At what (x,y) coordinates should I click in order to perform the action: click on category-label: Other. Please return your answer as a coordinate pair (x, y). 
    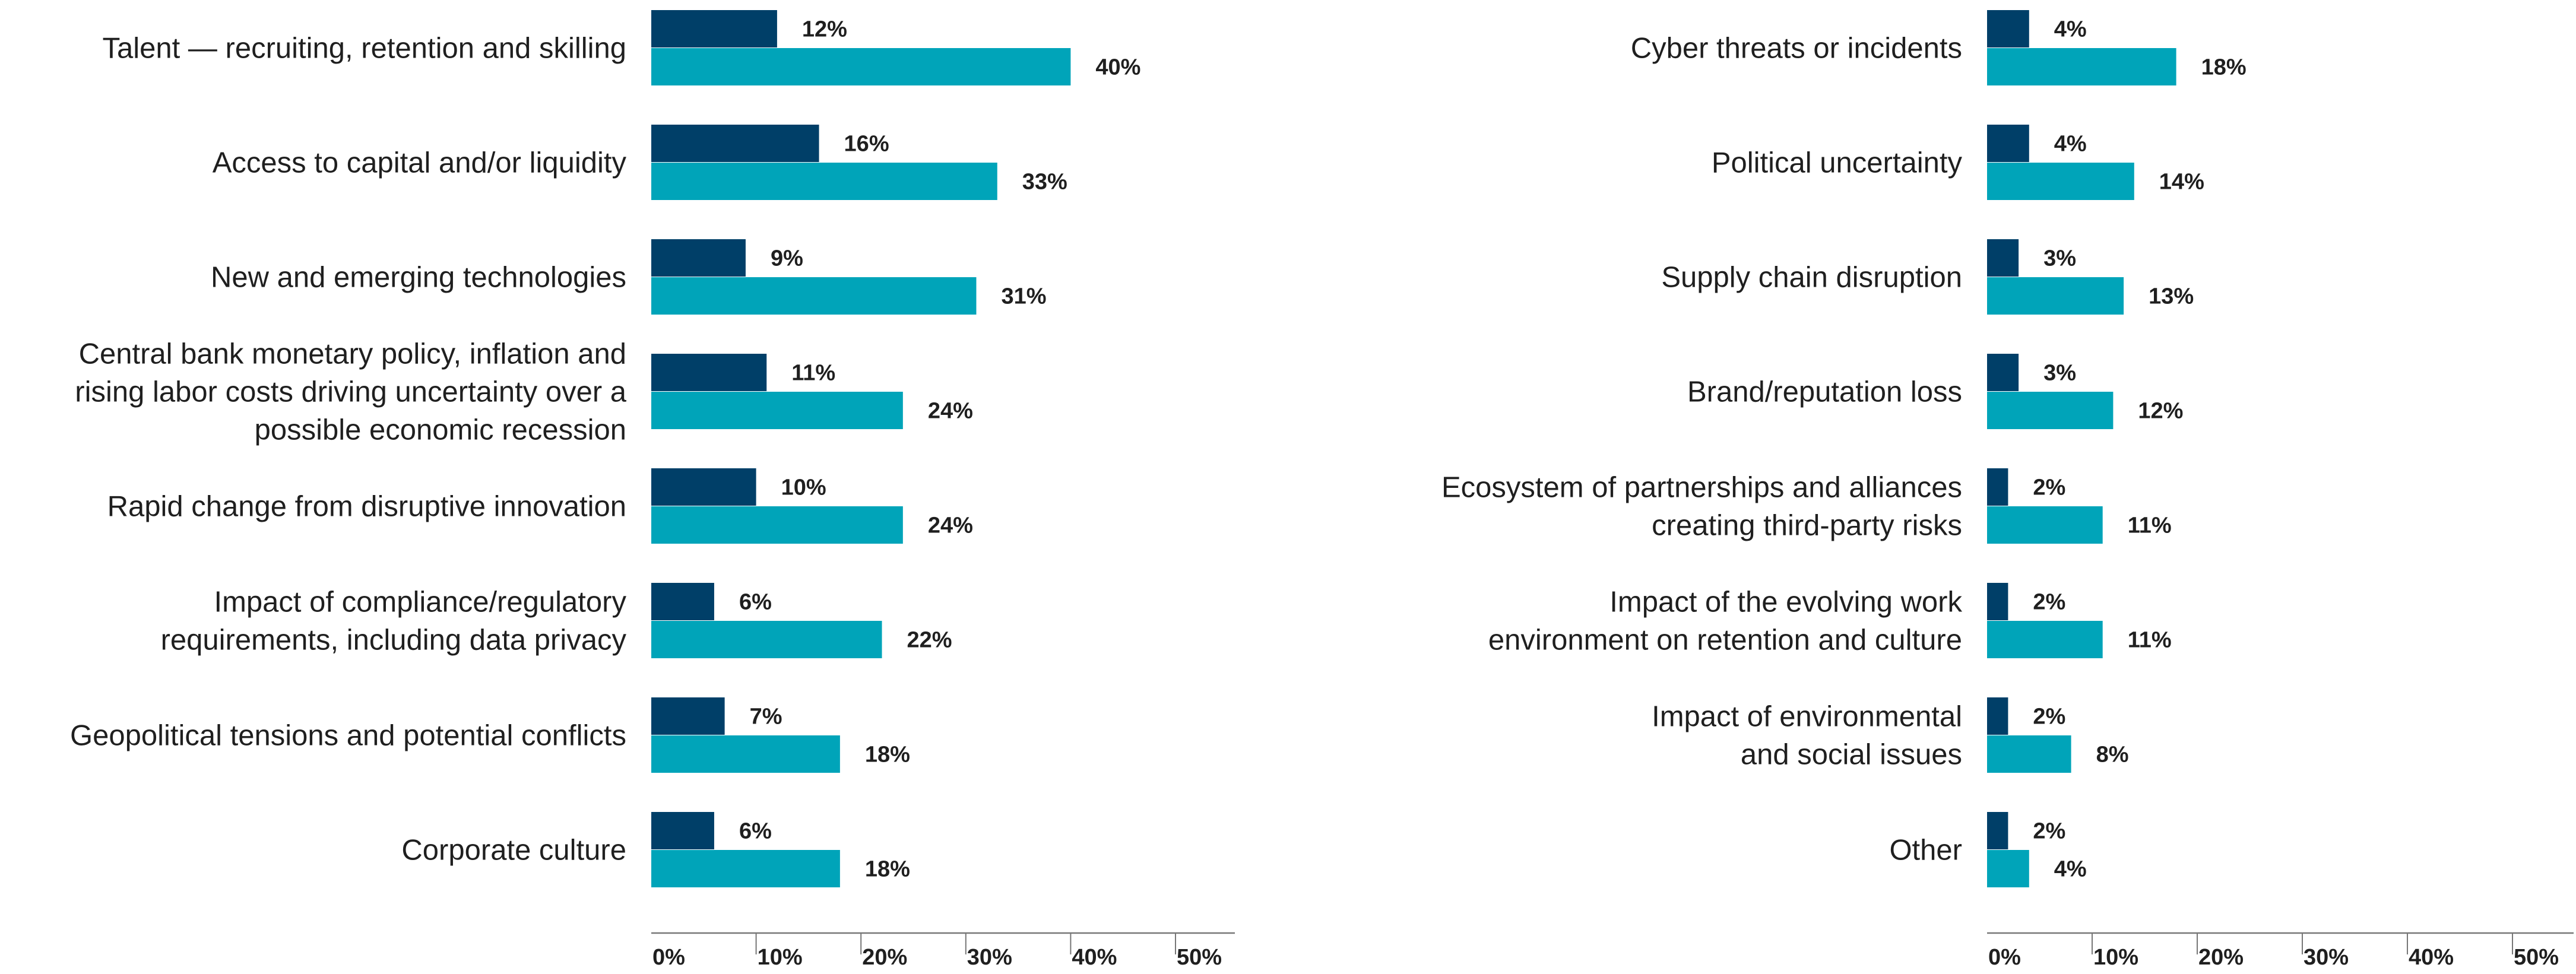
    Looking at the image, I should click on (1925, 851).